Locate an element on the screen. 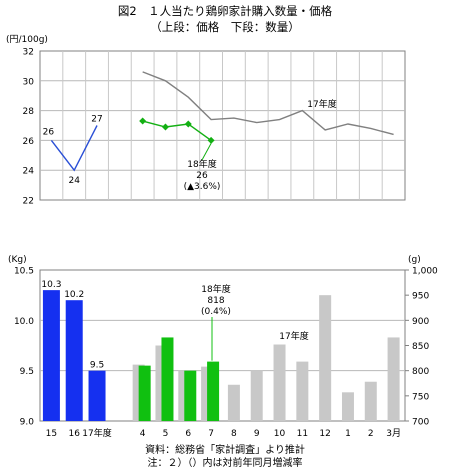 The width and height of the screenshot is (450, 470). x-category-label: 12 is located at coordinates (324, 434).